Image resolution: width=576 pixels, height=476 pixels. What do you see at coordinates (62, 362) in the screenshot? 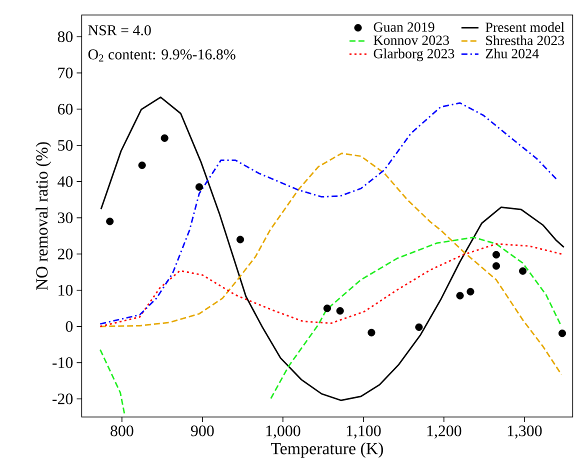
I see `y-tick-label: -10` at bounding box center [62, 362].